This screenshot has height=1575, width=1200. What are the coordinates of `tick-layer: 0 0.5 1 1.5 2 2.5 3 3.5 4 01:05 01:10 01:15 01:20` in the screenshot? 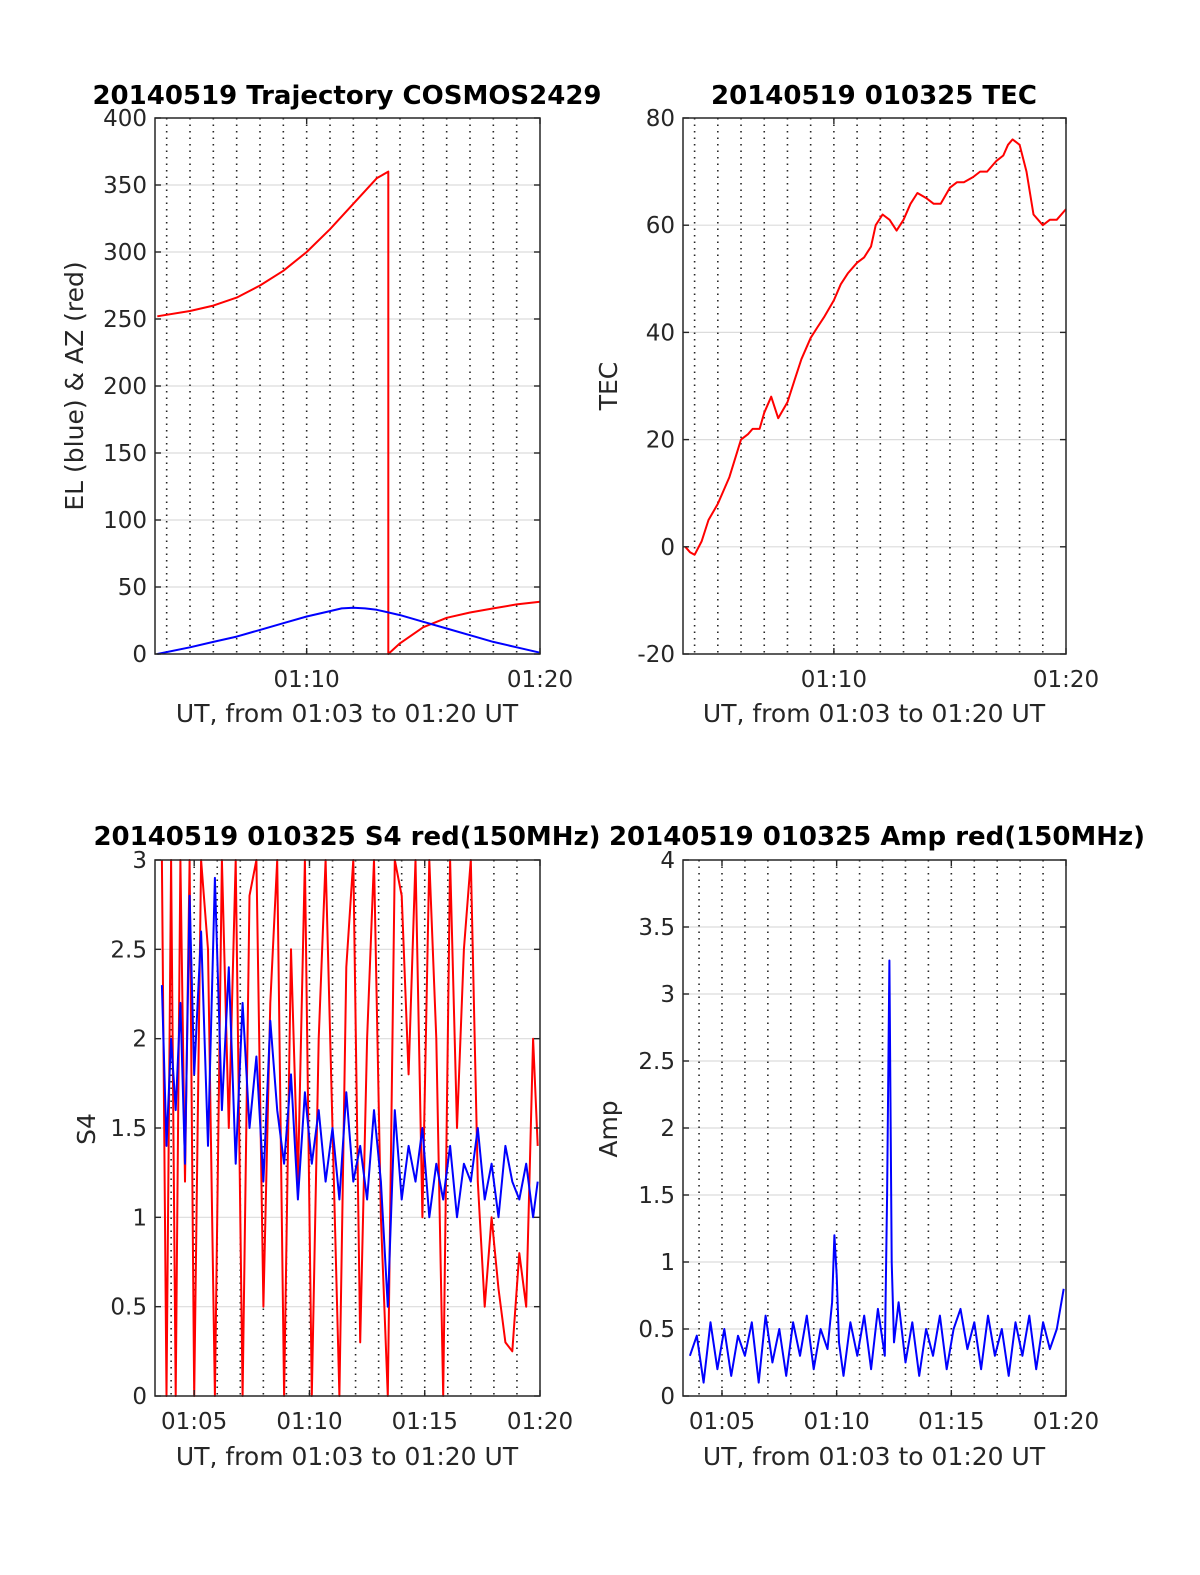 It's located at (868, 1141).